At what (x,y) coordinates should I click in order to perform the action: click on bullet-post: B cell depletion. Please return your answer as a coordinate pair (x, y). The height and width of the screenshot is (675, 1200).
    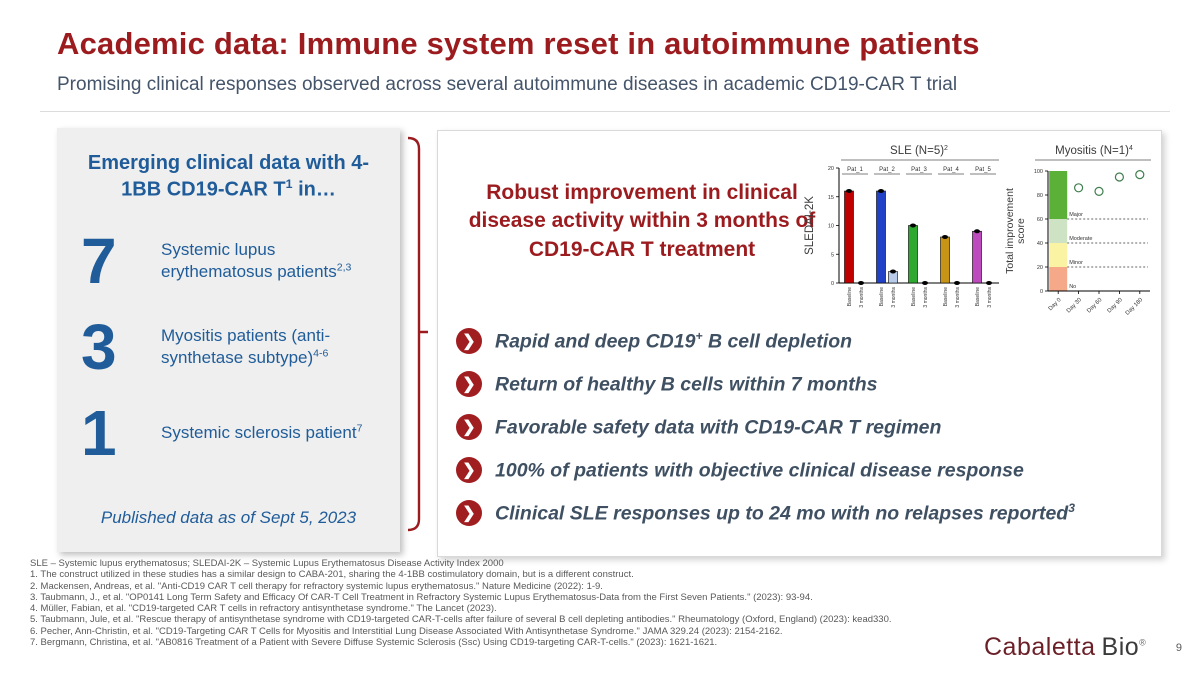
    Looking at the image, I should click on (777, 341).